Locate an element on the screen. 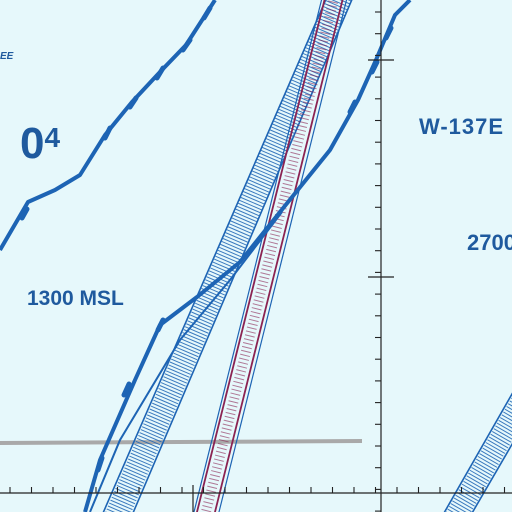 The height and width of the screenshot is (512, 512). altitude-big-digit: 0 is located at coordinates (32, 143).